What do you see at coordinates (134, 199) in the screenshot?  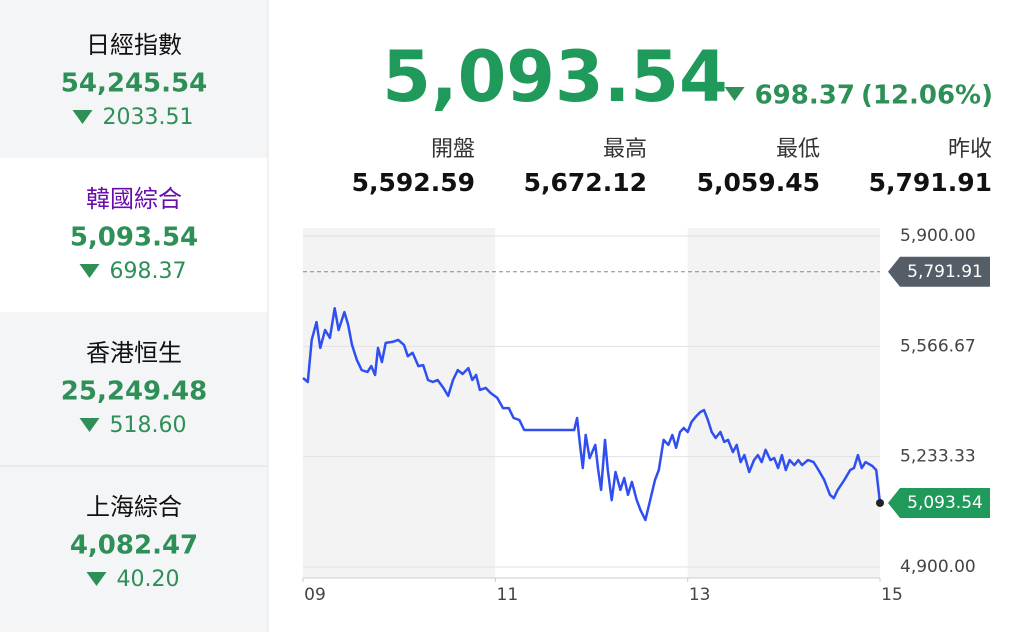 I see `index-name: 韓國綜合` at bounding box center [134, 199].